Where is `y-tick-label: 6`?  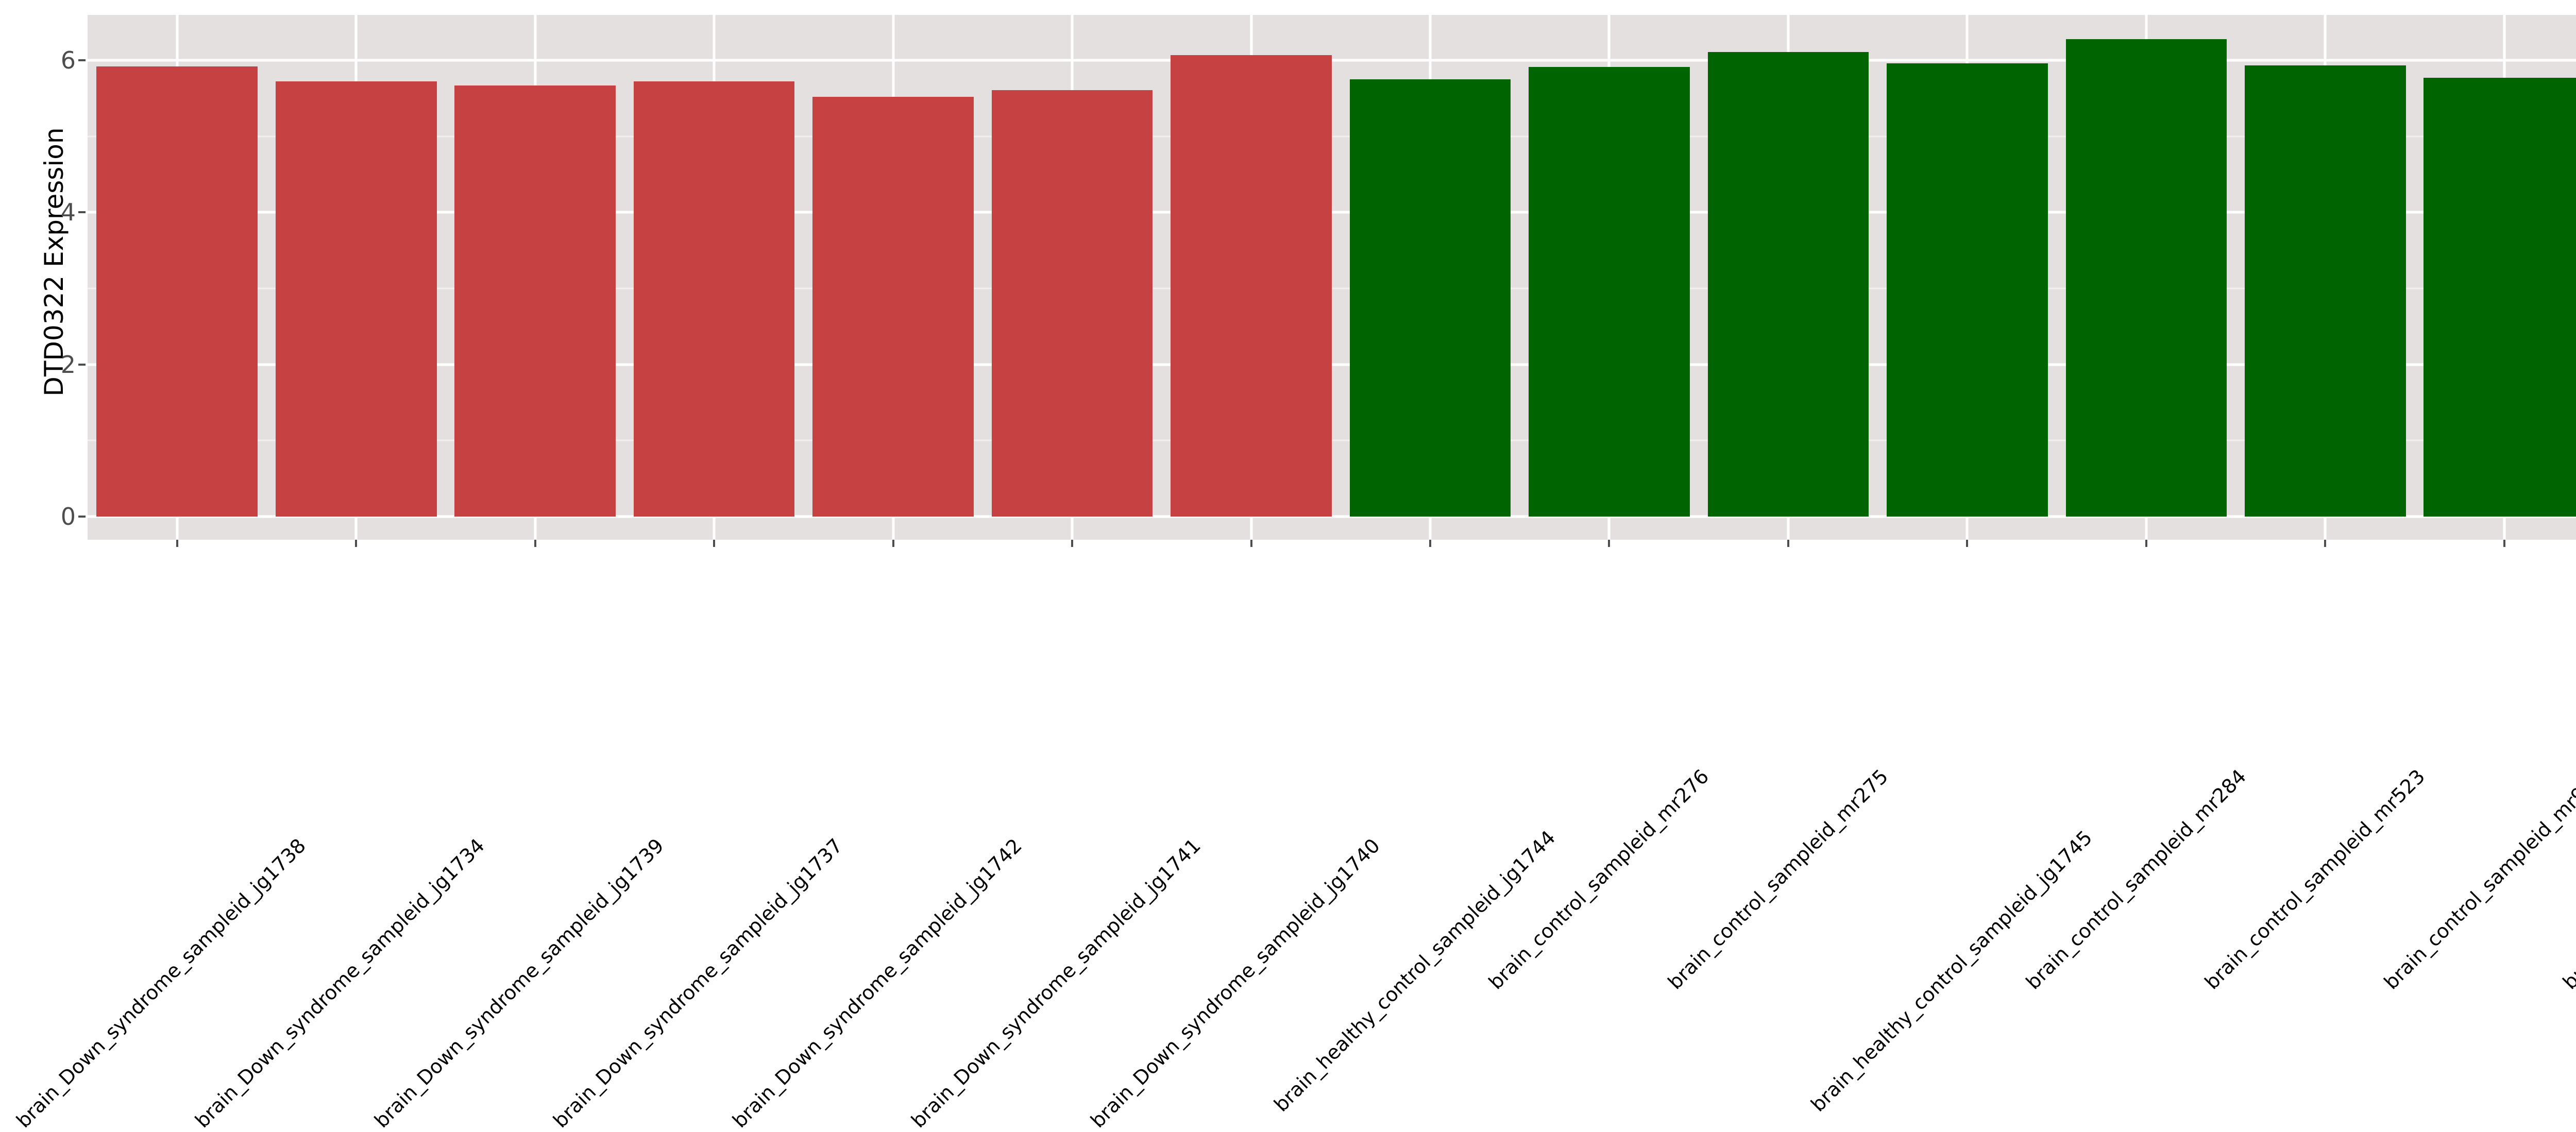
y-tick-label: 6 is located at coordinates (68, 60).